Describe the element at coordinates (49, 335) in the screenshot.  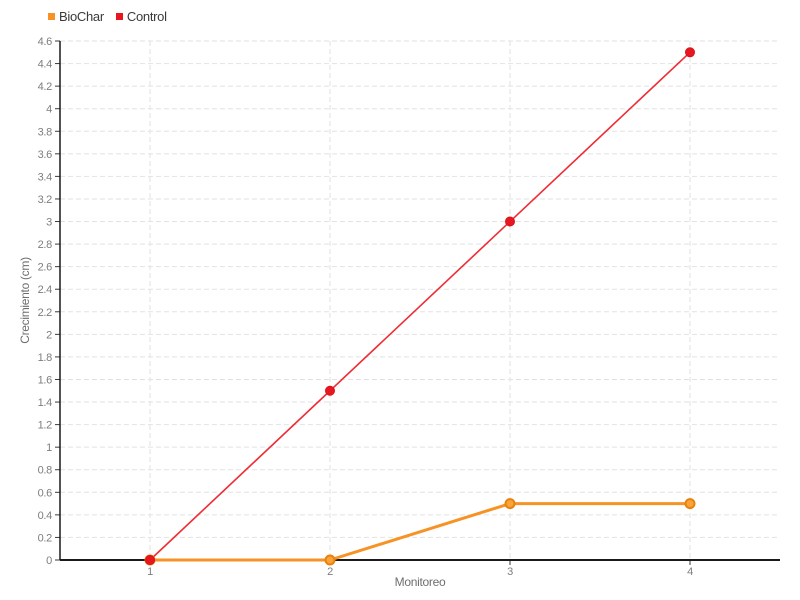
I see `y-tick-label: 2` at that location.